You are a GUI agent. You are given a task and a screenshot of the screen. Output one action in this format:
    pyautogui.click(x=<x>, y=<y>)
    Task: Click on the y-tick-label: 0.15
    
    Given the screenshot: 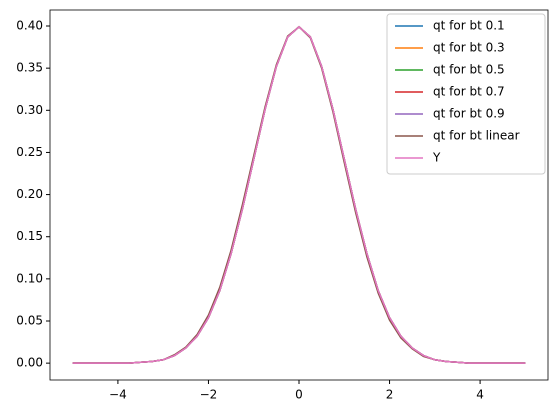 What is the action you would take?
    pyautogui.click(x=29, y=236)
    